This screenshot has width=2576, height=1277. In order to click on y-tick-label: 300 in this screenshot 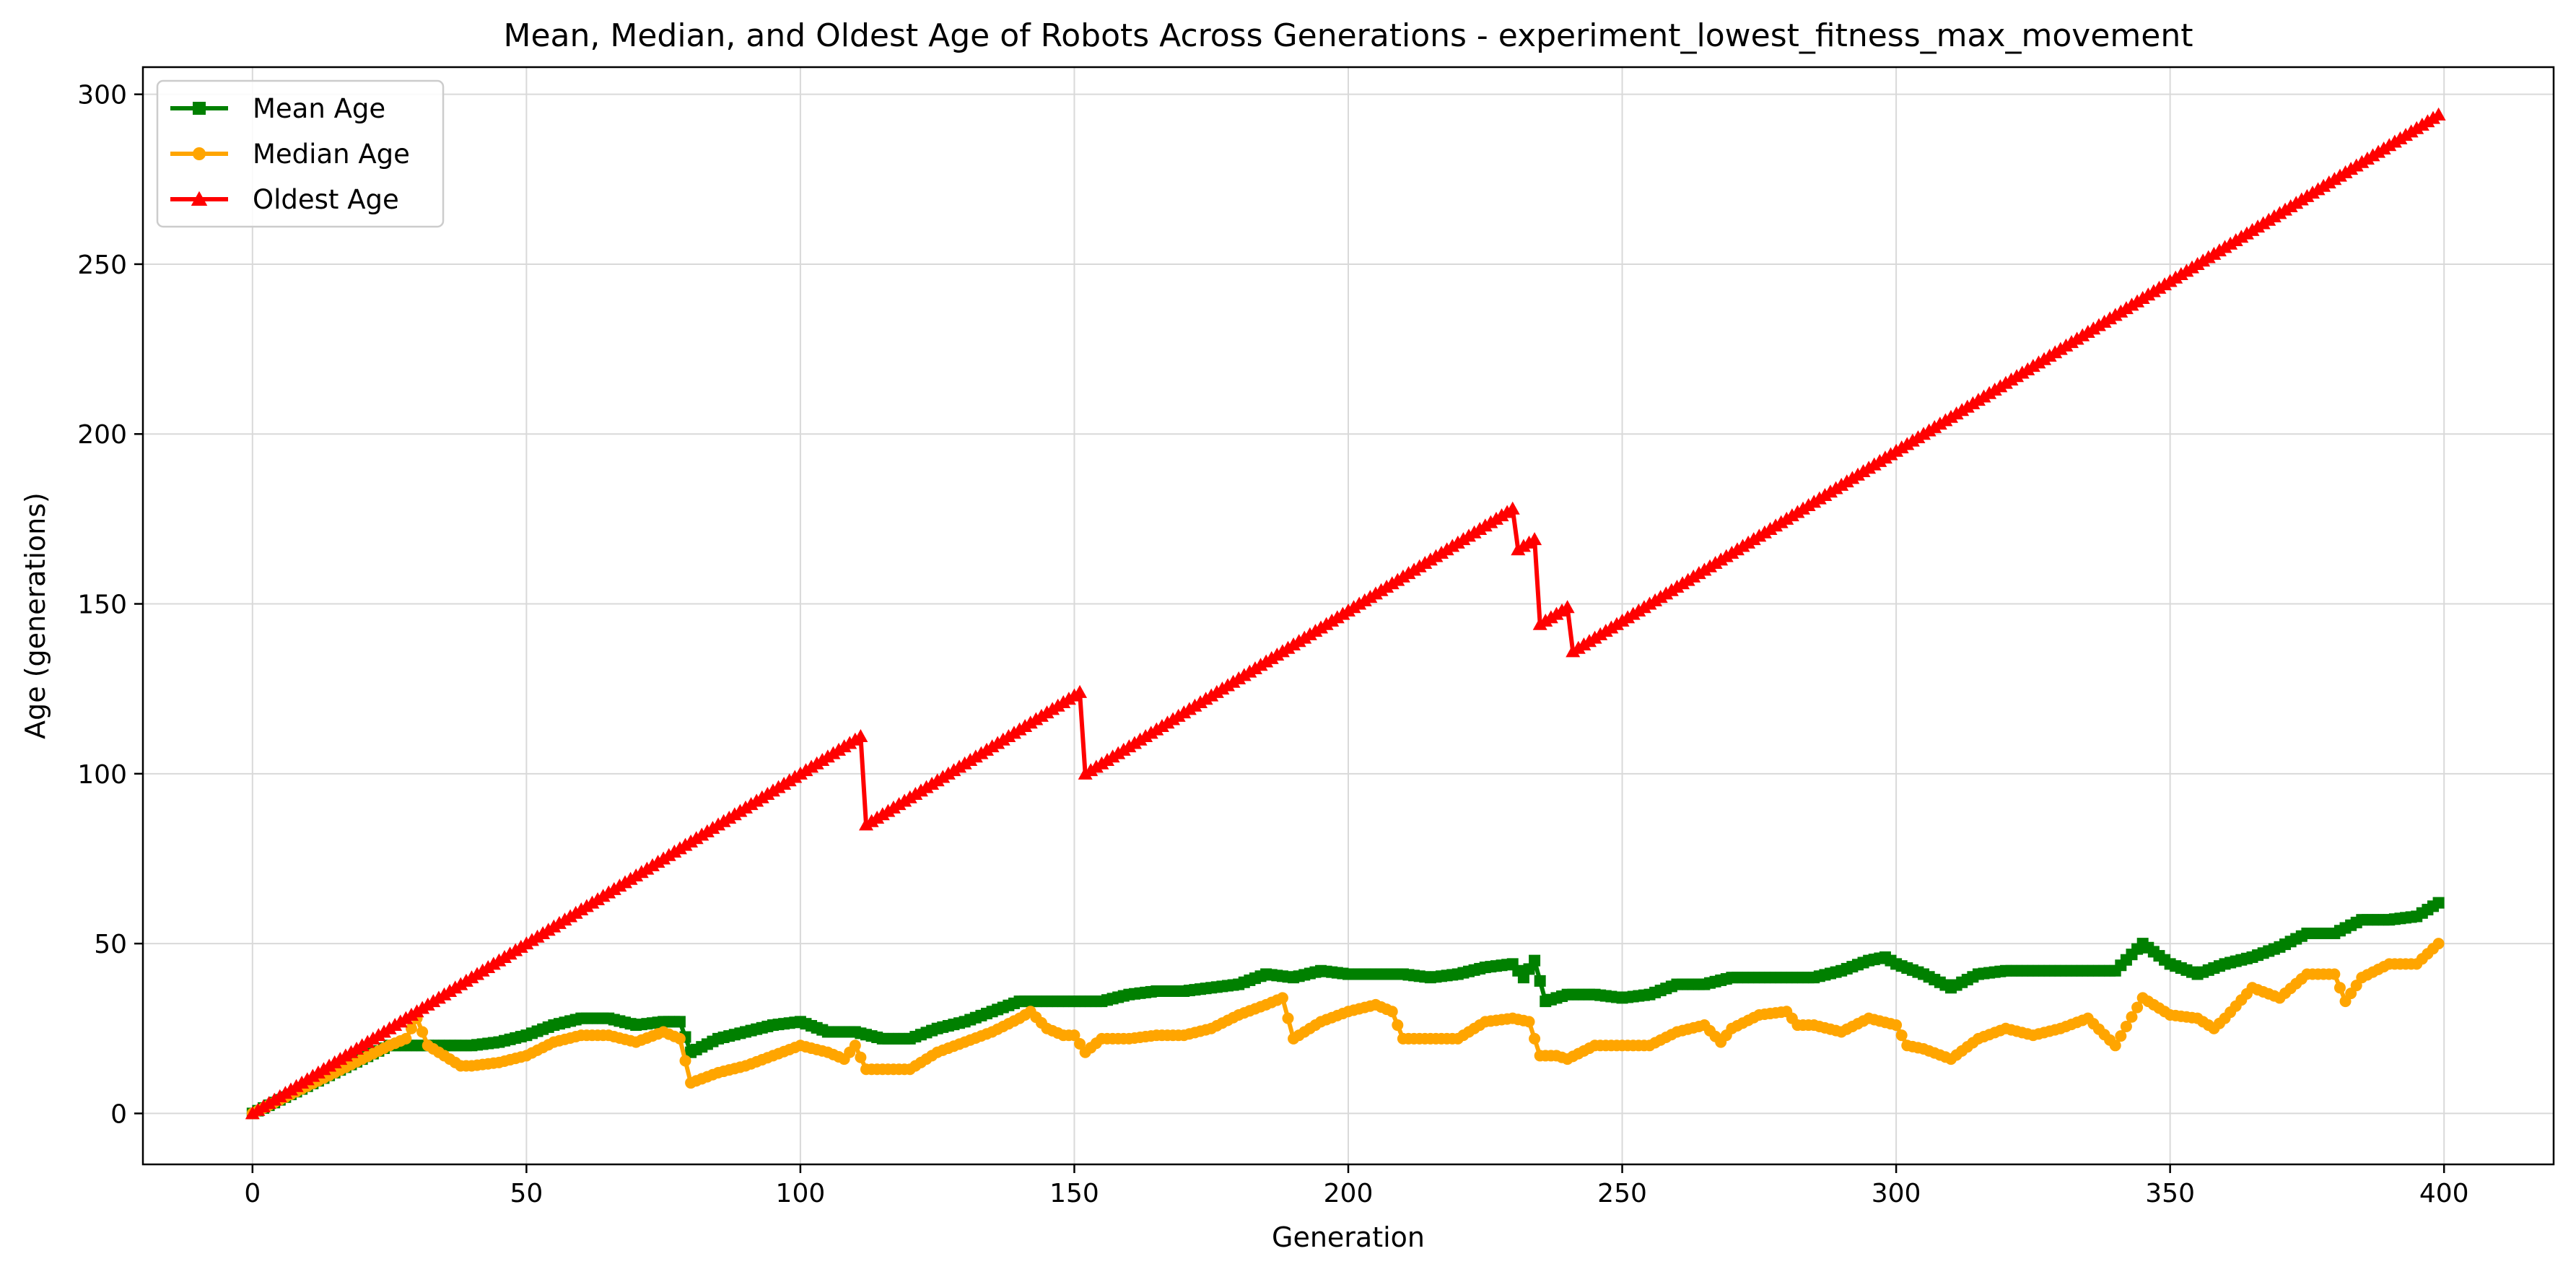, I will do `click(102, 95)`.